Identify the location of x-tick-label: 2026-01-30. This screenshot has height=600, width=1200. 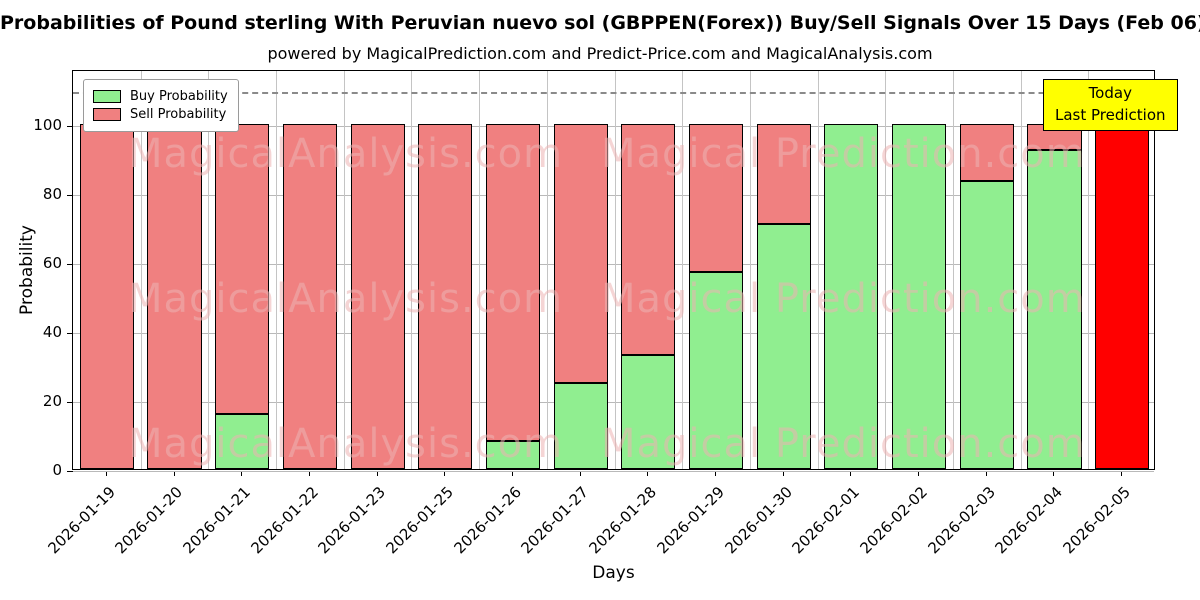
(758, 520).